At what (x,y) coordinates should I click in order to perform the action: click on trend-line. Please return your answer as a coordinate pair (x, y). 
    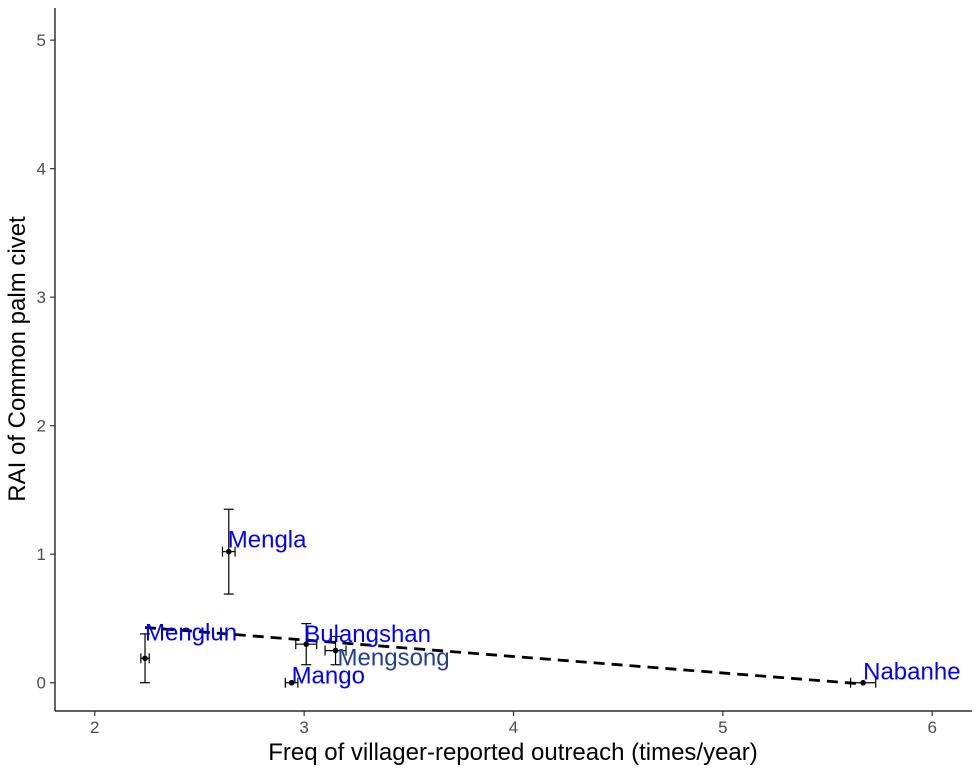
    Looking at the image, I should click on (504, 656).